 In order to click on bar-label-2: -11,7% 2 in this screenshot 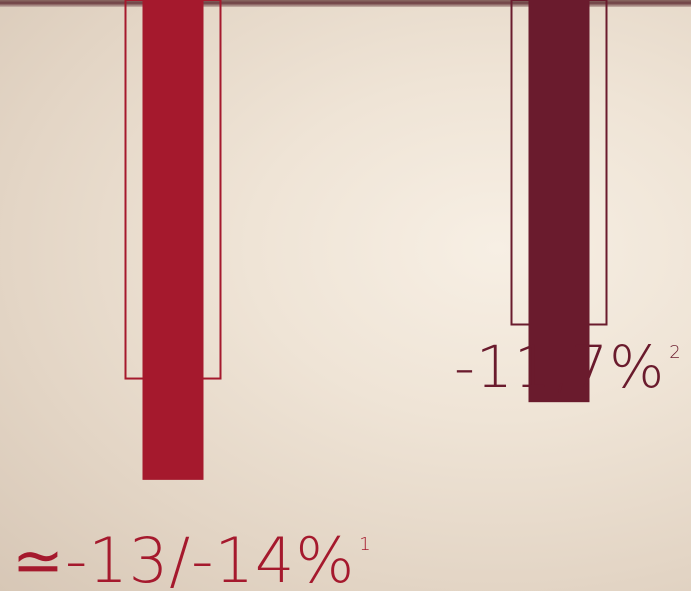, I will do `click(567, 367)`.